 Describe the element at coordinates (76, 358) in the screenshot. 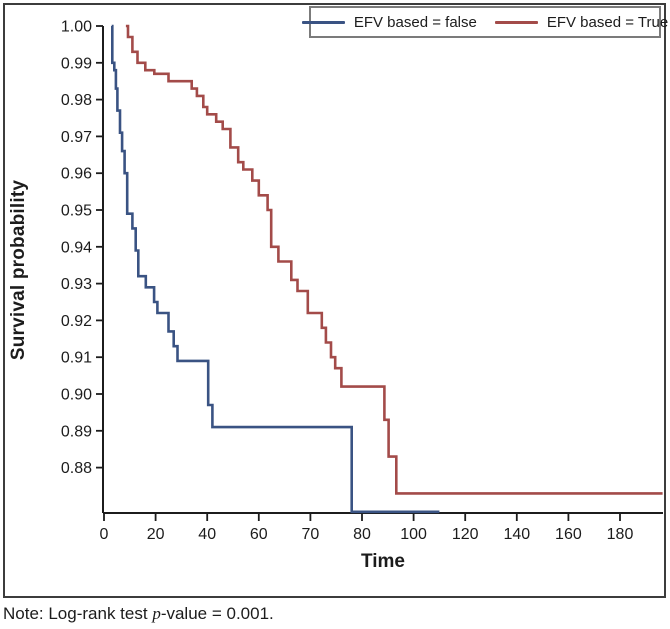

I see `y-tick-label: 0.91` at that location.